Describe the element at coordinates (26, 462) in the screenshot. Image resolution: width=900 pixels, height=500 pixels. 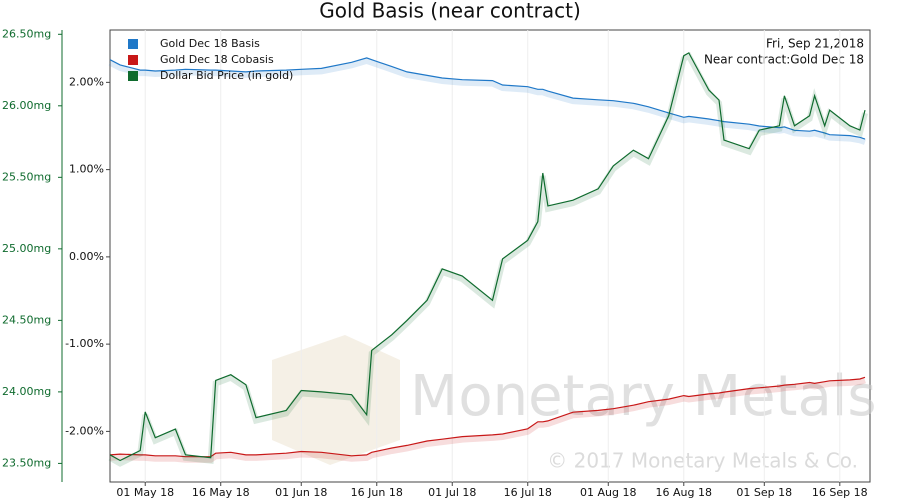
I see `y-tick-label: 23.50mg` at that location.